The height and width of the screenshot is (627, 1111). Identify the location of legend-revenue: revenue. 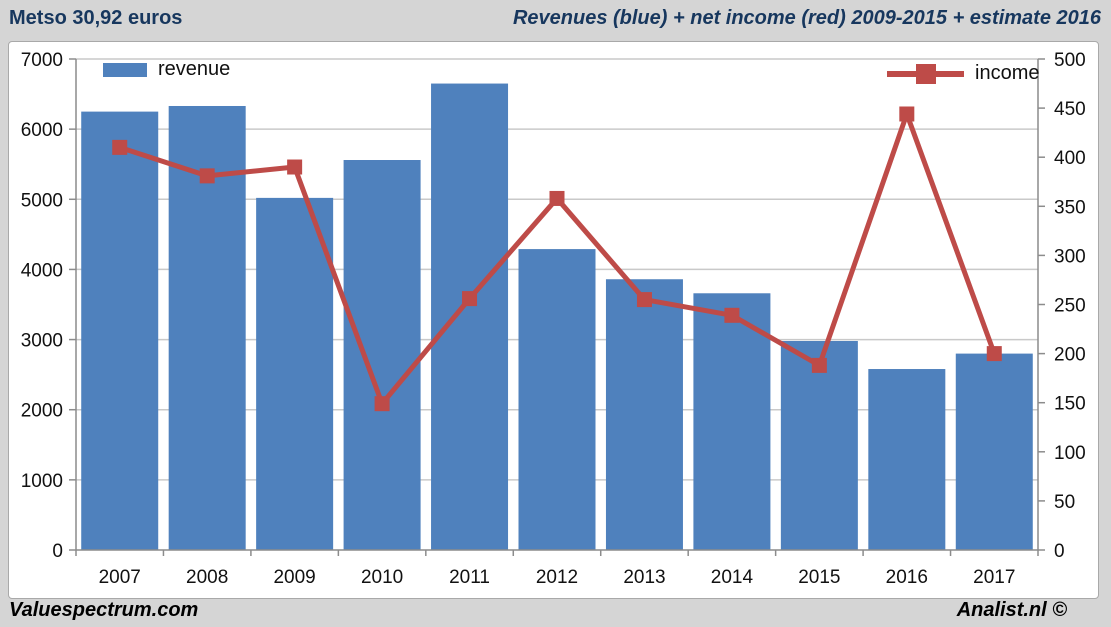
(166, 69).